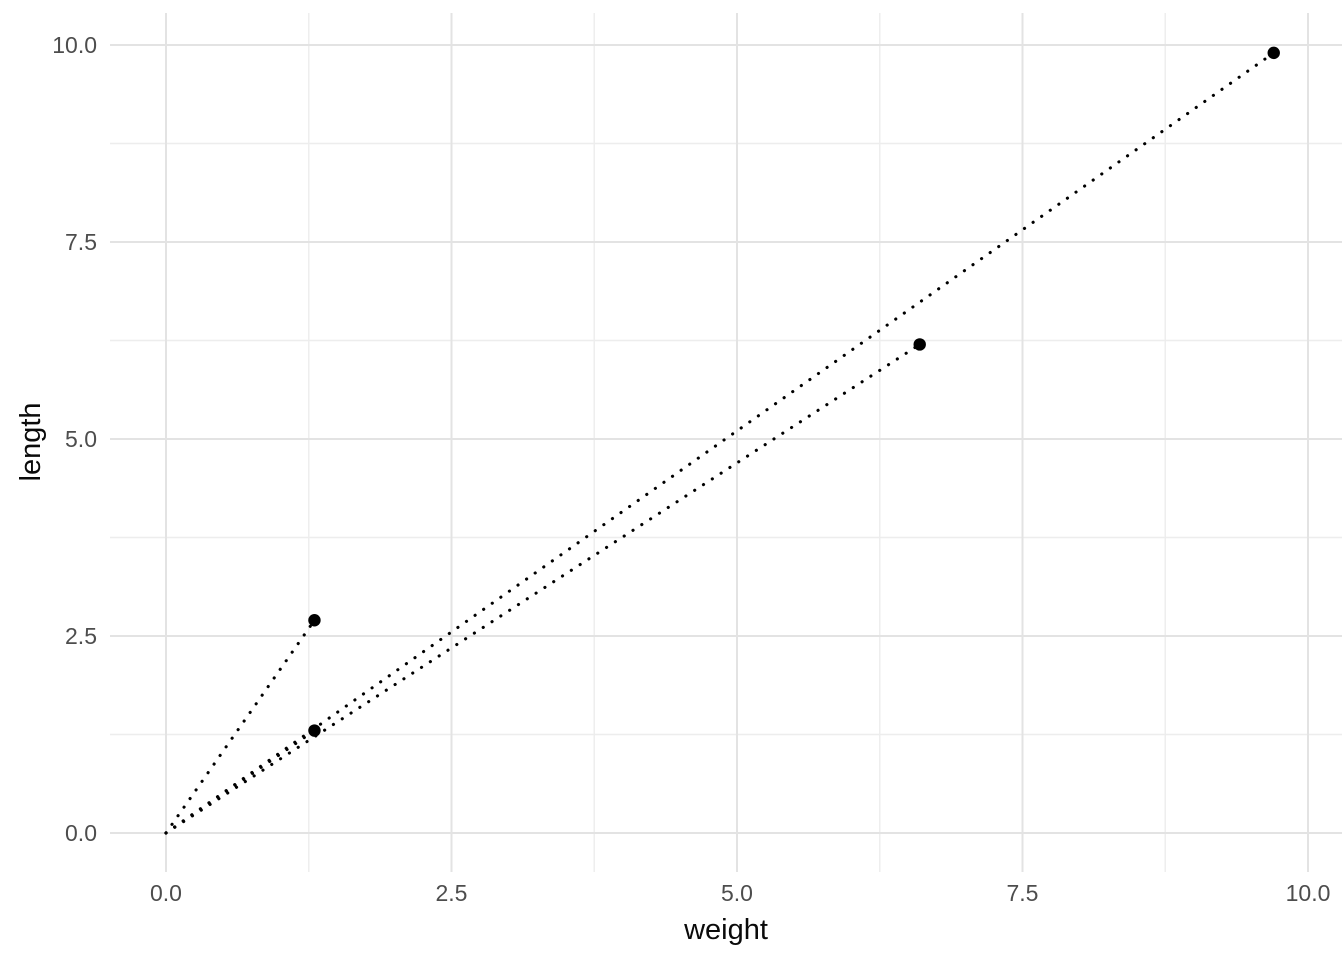  Describe the element at coordinates (81, 242) in the screenshot. I see `y-tick-label: 7.5` at that location.